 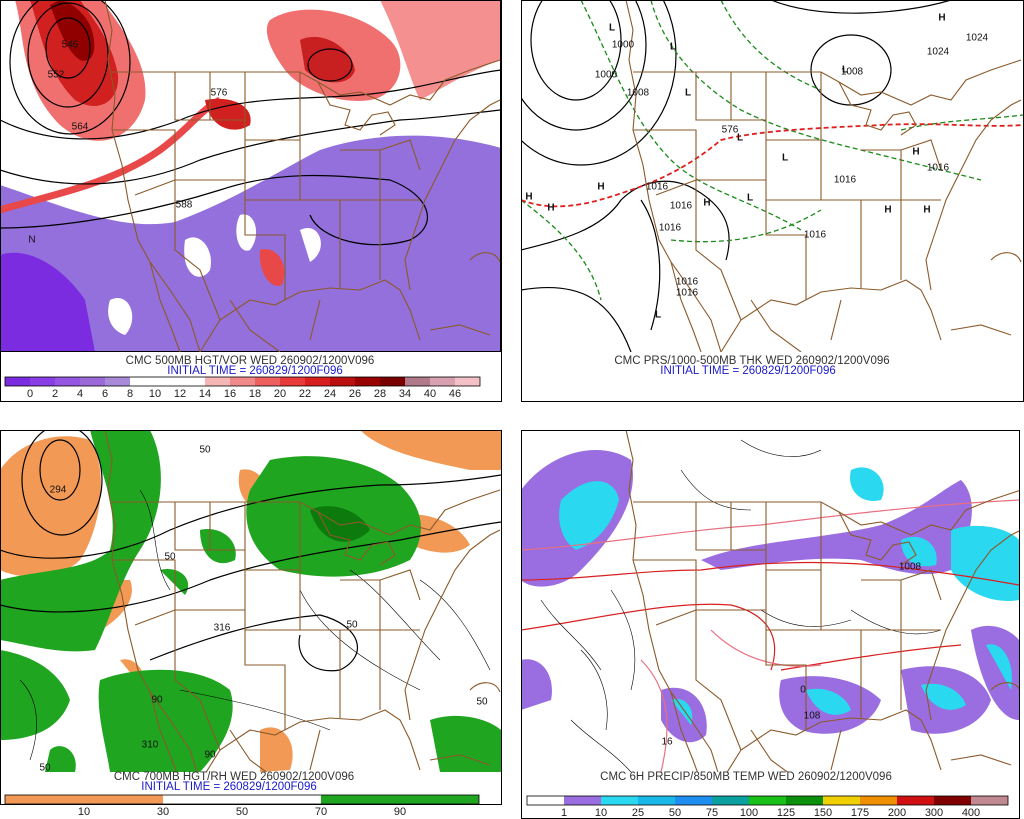 I want to click on map-label: 588, so click(x=184, y=205).